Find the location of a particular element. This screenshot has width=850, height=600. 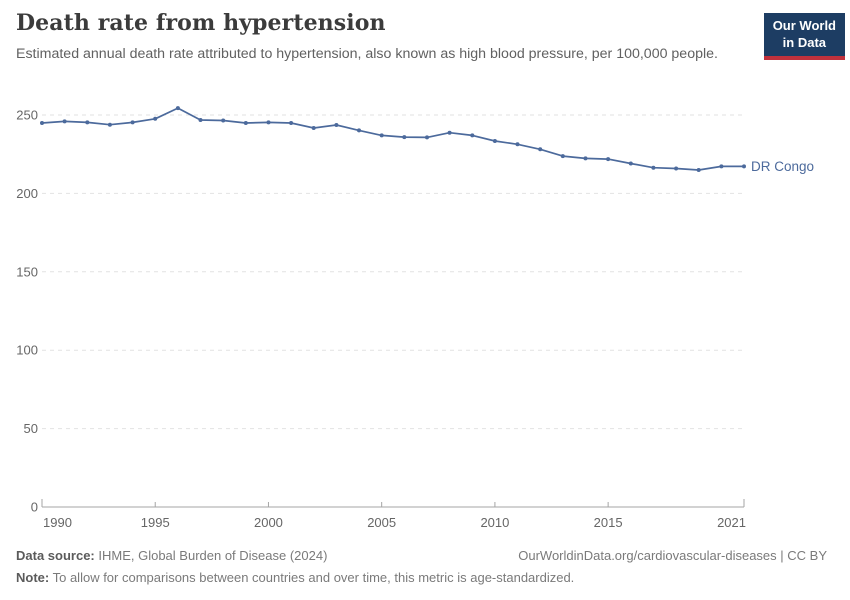

data-source-text: IHME, Global Burden of Disease (2024) is located at coordinates (213, 555).